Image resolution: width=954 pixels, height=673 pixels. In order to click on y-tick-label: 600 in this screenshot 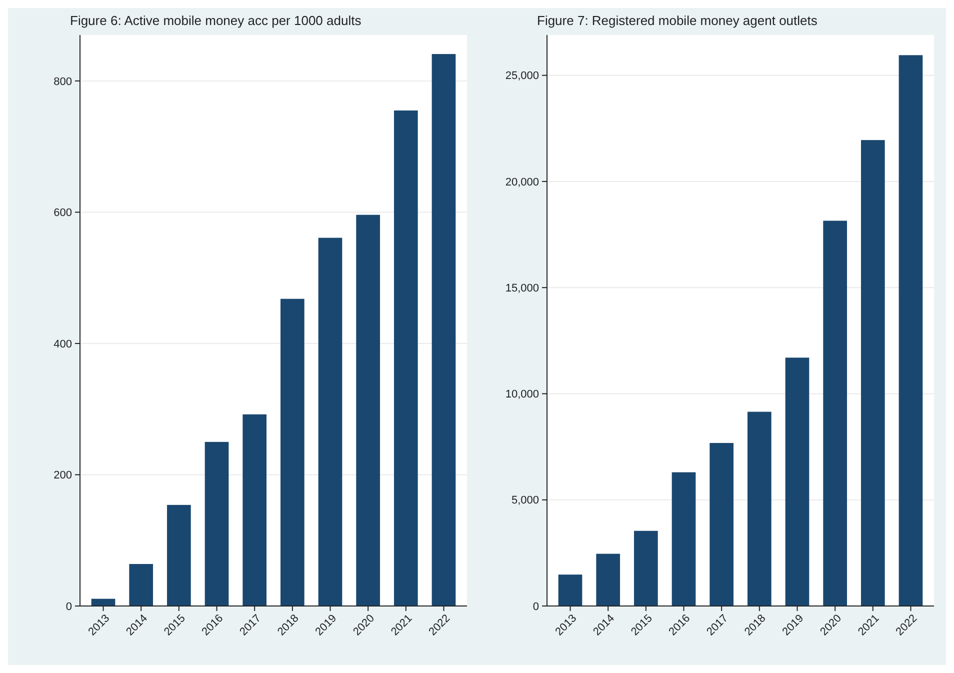, I will do `click(63, 213)`.